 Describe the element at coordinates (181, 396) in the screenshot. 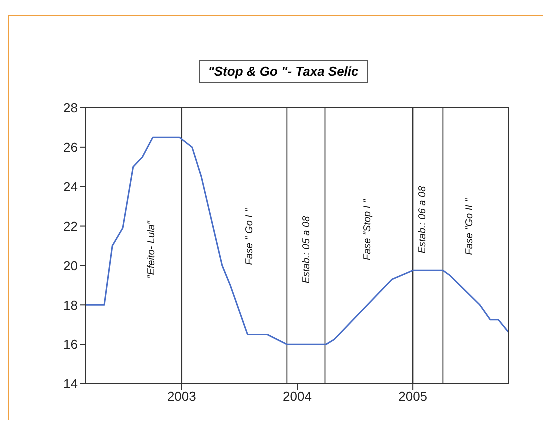

I see `x-tick-label: 2003` at that location.